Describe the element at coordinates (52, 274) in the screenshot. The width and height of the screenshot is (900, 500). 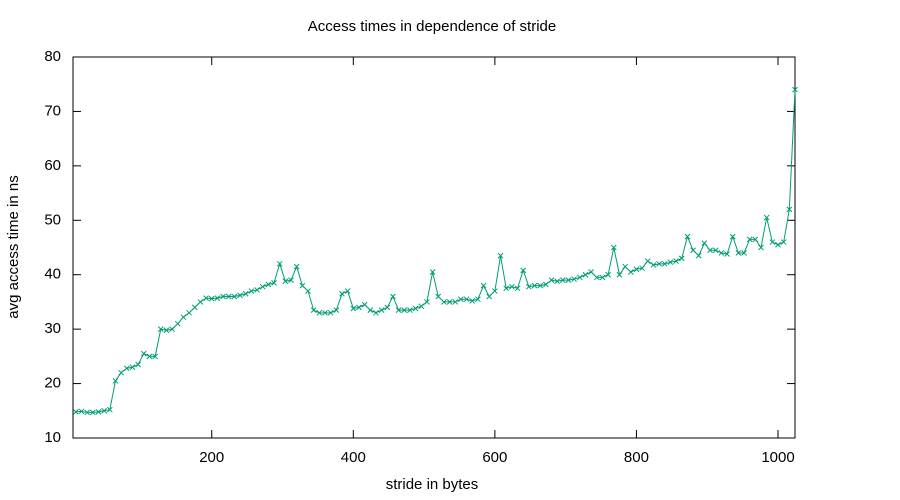
I see `y-tick-label: 40` at that location.